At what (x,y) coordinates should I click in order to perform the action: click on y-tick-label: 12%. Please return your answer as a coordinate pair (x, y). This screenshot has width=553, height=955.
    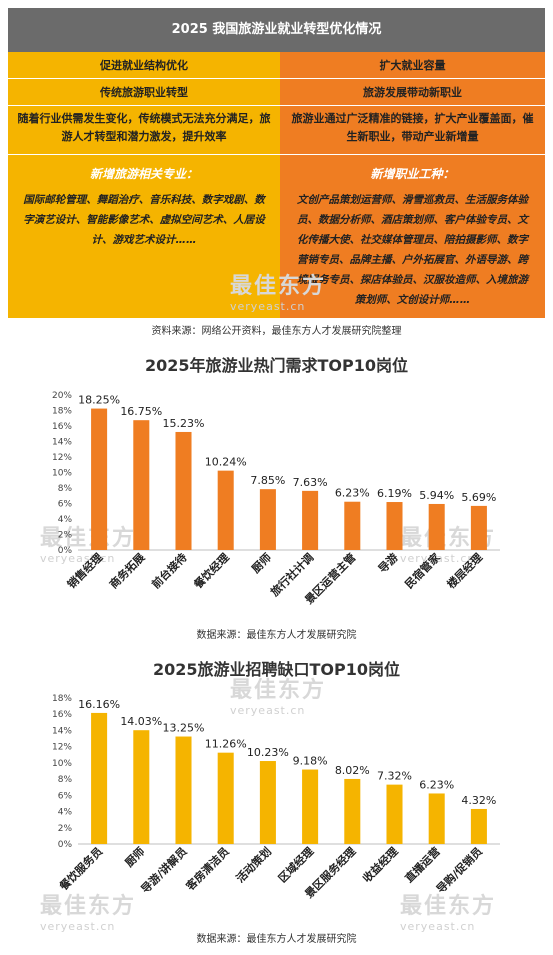
    Looking at the image, I should click on (62, 748).